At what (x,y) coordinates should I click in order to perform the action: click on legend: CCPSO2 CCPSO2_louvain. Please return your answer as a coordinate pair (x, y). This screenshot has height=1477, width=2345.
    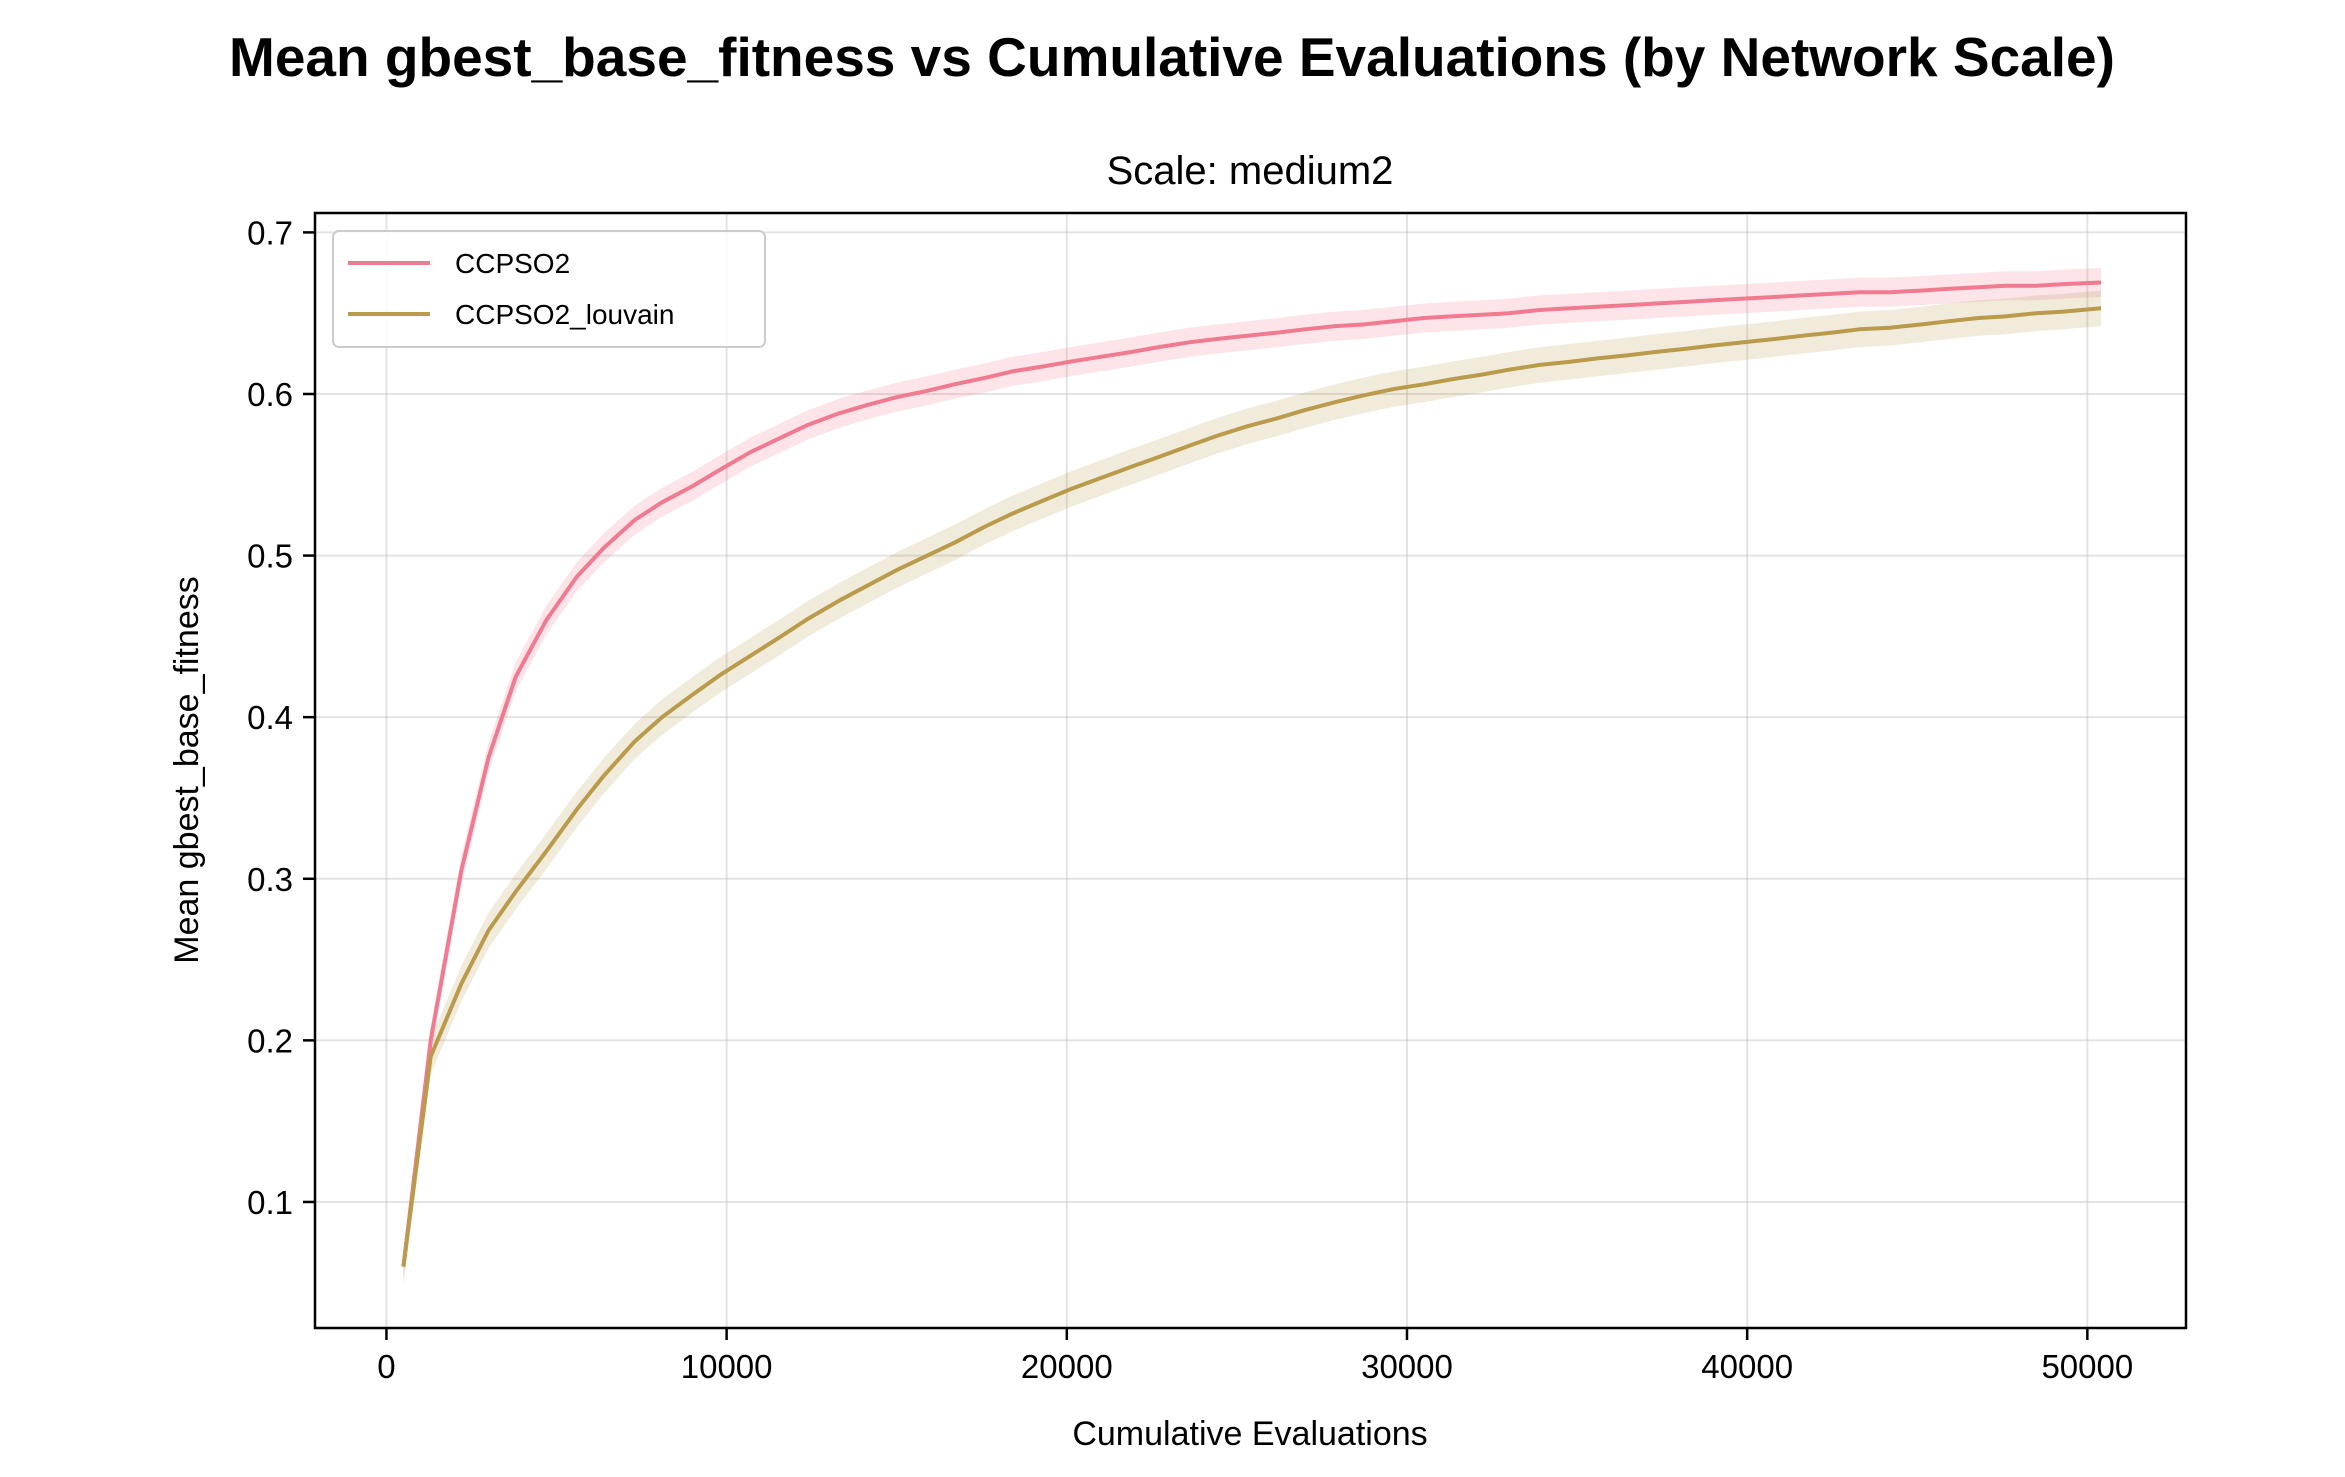
    Looking at the image, I should click on (549, 289).